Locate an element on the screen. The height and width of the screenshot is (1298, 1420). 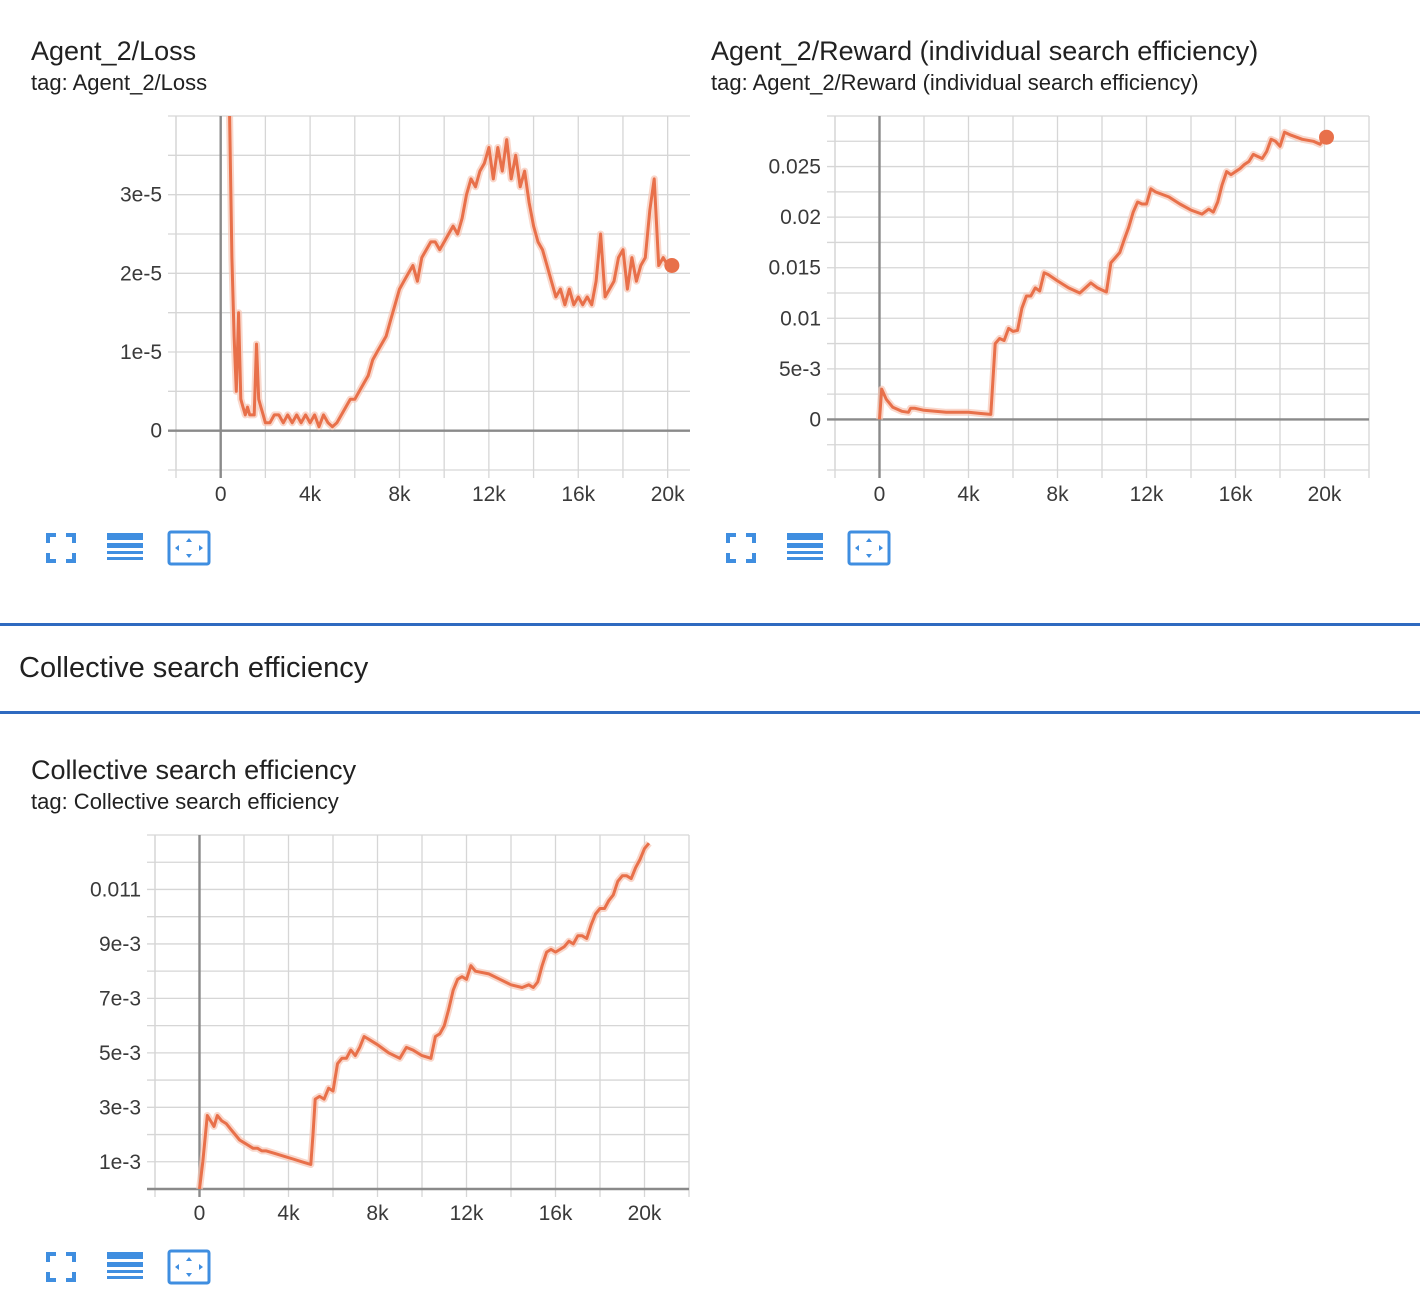
y-tick-label: 1e-3 is located at coordinates (120, 1162).